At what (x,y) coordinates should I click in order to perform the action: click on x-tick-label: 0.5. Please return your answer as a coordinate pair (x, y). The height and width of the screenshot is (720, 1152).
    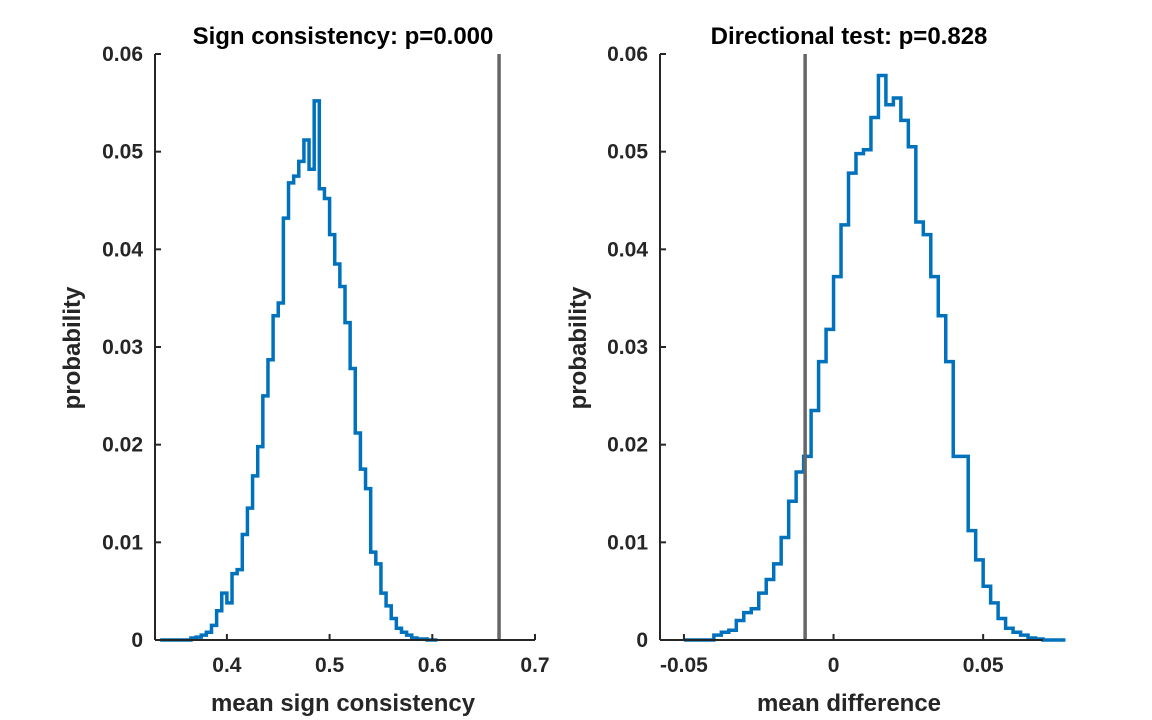
    Looking at the image, I should click on (330, 665).